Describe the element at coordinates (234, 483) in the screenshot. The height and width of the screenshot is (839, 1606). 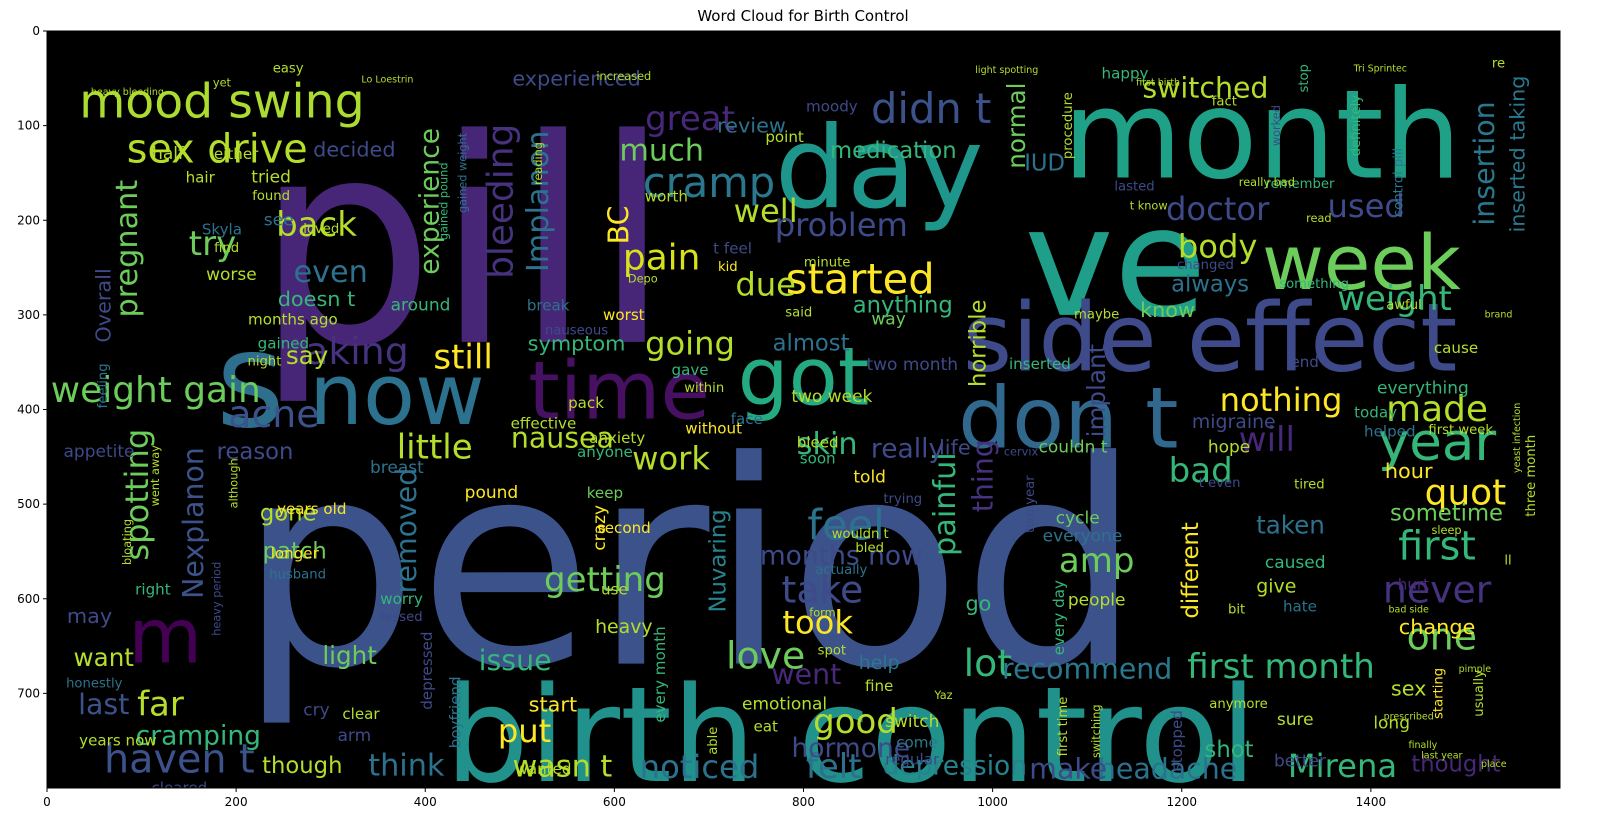
I see `word-although: although` at that location.